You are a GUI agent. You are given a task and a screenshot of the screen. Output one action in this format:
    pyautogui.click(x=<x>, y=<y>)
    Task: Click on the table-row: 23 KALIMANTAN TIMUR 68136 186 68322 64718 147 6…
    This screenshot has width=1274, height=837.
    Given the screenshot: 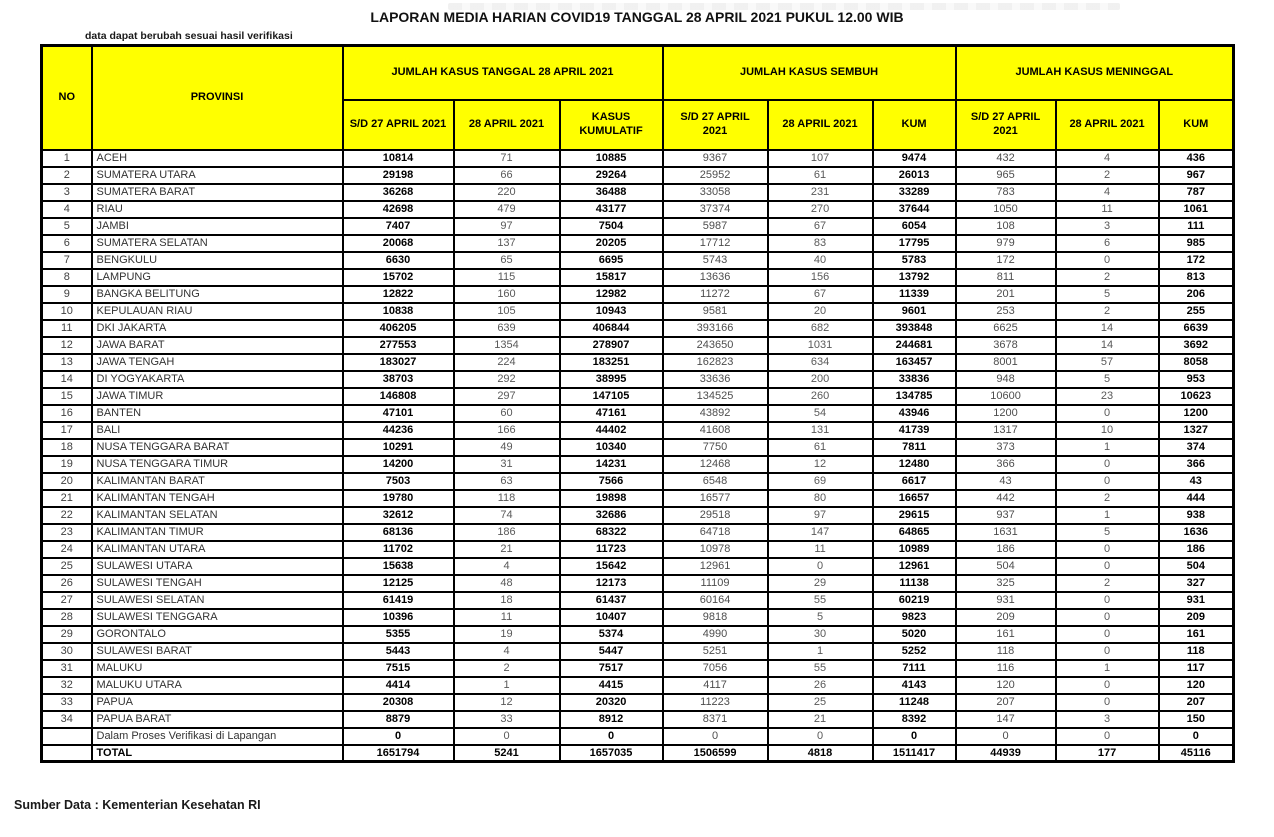 What is the action you would take?
    pyautogui.click(x=637, y=532)
    